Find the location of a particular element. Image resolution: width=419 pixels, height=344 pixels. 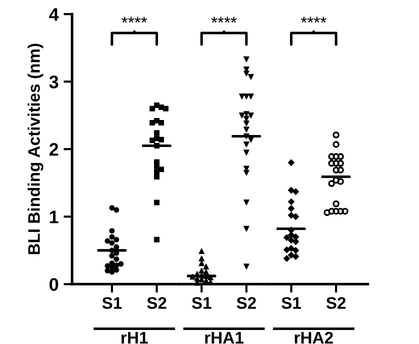

y-tick-label: 1 is located at coordinates (54, 217).